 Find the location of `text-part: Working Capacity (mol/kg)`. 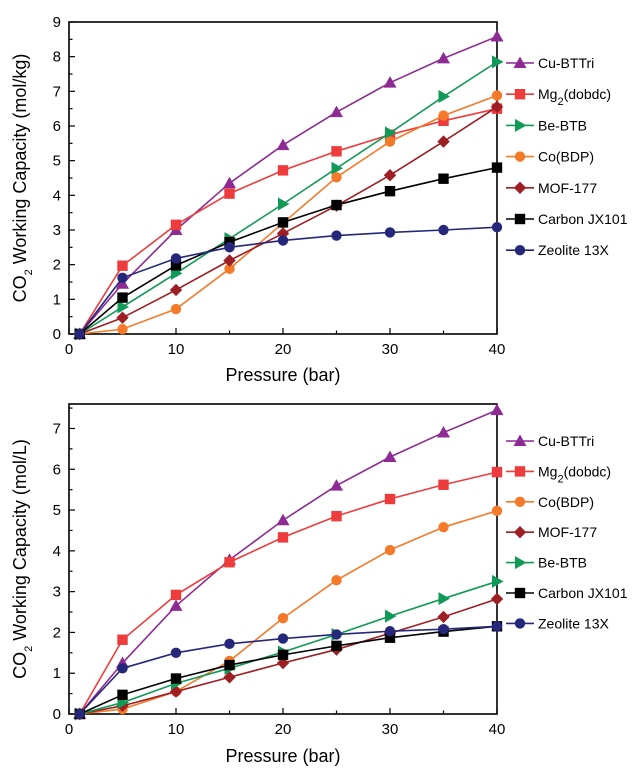

text-part: Working Capacity (mol/kg) is located at coordinates (20, 162).